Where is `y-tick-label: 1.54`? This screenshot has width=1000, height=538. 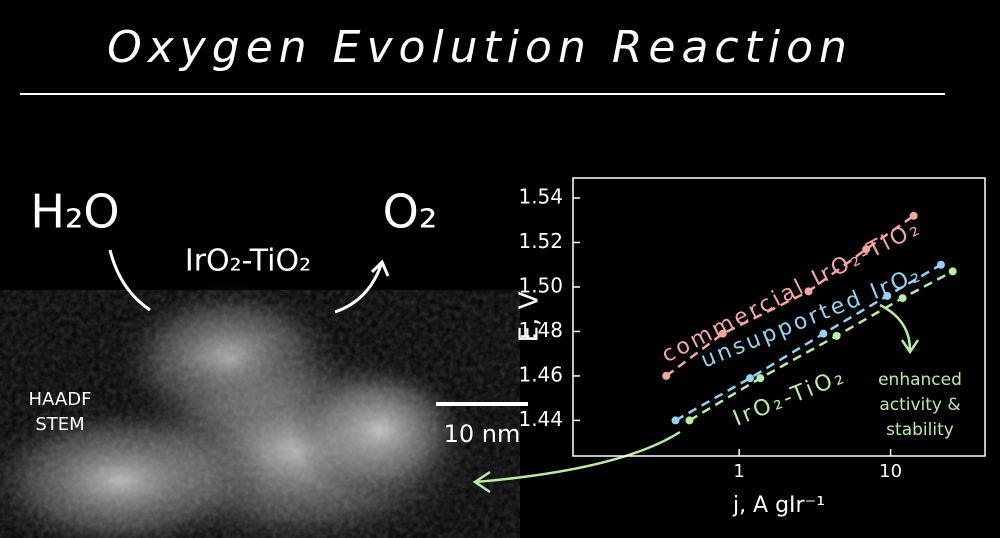 y-tick-label: 1.54 is located at coordinates (540, 197).